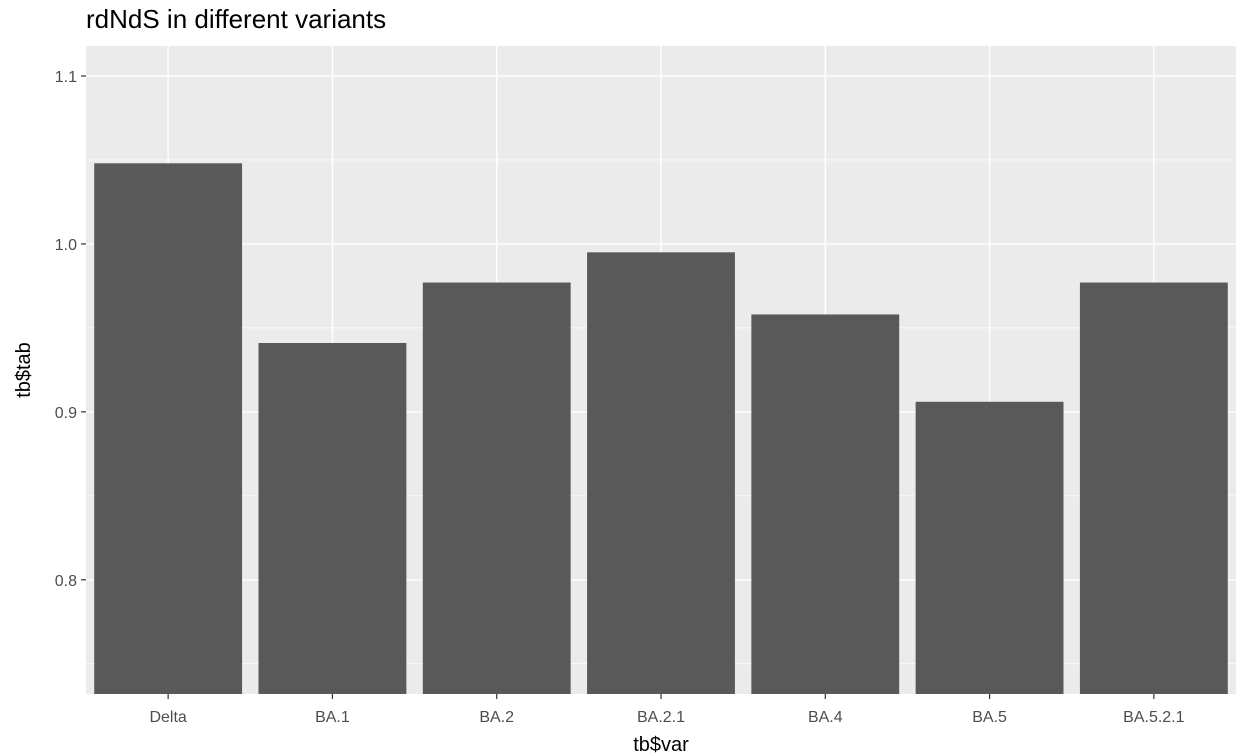  Describe the element at coordinates (66, 581) in the screenshot. I see `y-tick-label: 0.8` at that location.